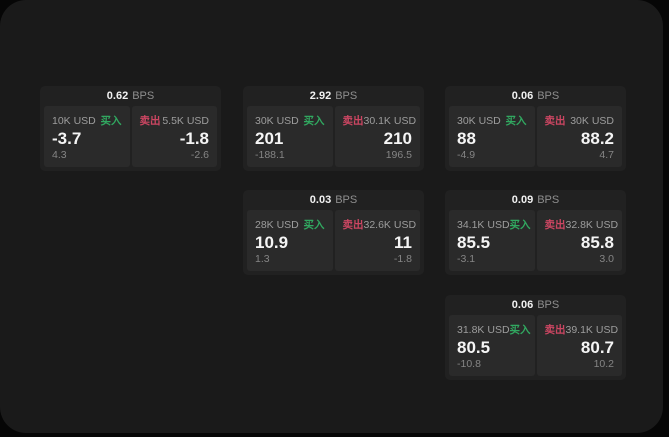 This screenshot has height=437, width=669. What do you see at coordinates (492, 345) in the screenshot?
I see `buy-panel: 31.8K USD 买入 80.5 -10.8` at bounding box center [492, 345].